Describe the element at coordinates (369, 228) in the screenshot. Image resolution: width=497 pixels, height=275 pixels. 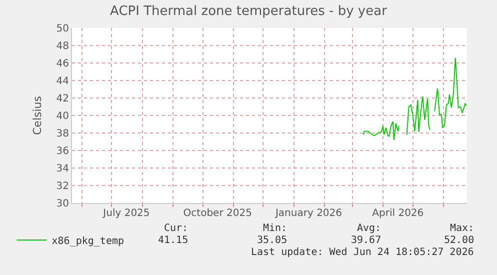
I see `text: Avg:` at that location.